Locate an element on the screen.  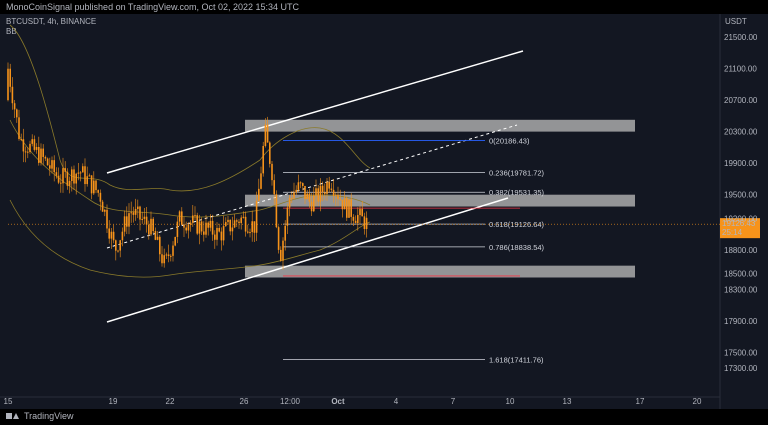
fib-label-5: 1.618(17411.76) is located at coordinates (516, 359).